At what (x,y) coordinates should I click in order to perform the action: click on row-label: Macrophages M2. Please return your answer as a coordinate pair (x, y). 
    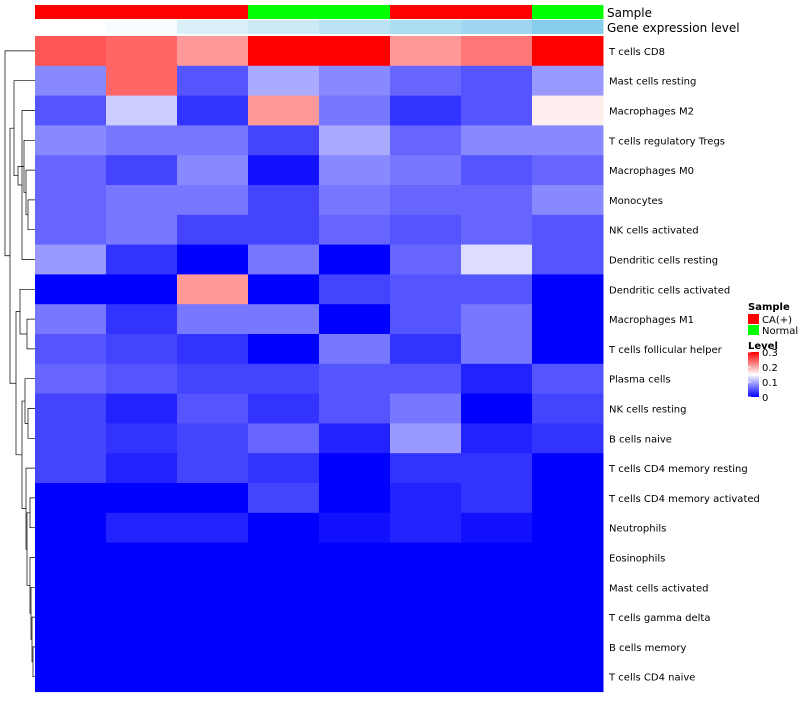
    Looking at the image, I should click on (651, 112).